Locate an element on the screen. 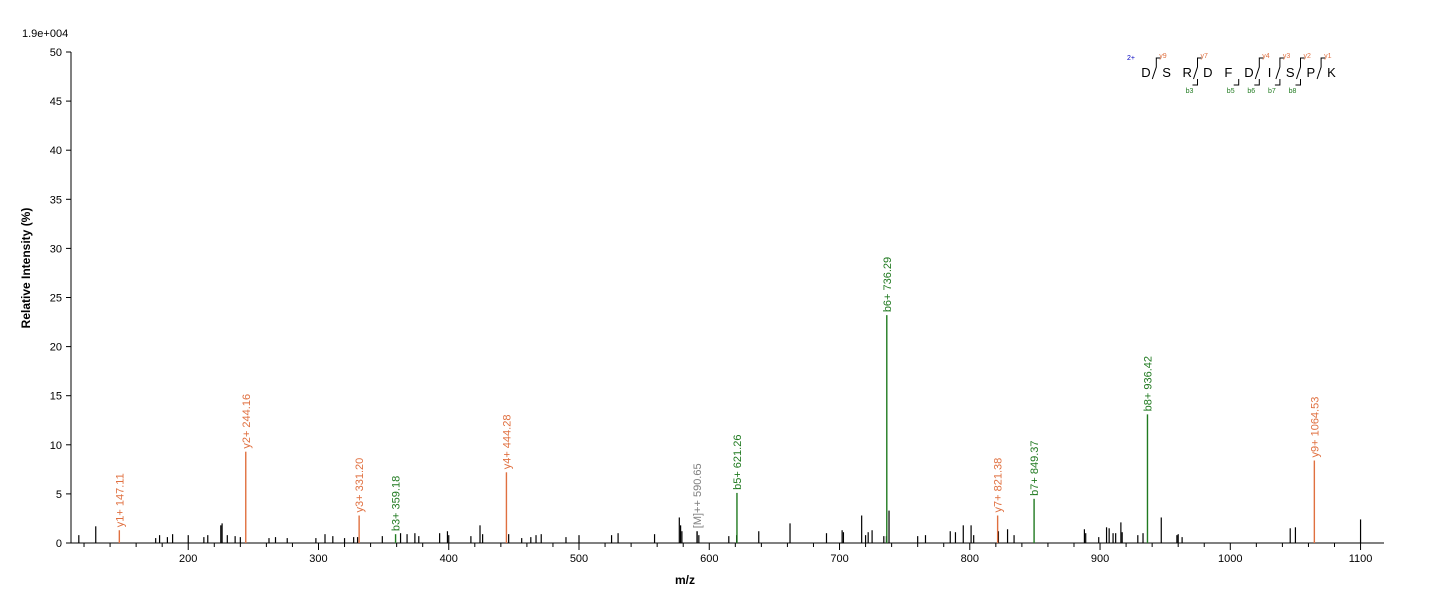 The image size is (1436, 602). x-tick-label: 600 is located at coordinates (709, 559).